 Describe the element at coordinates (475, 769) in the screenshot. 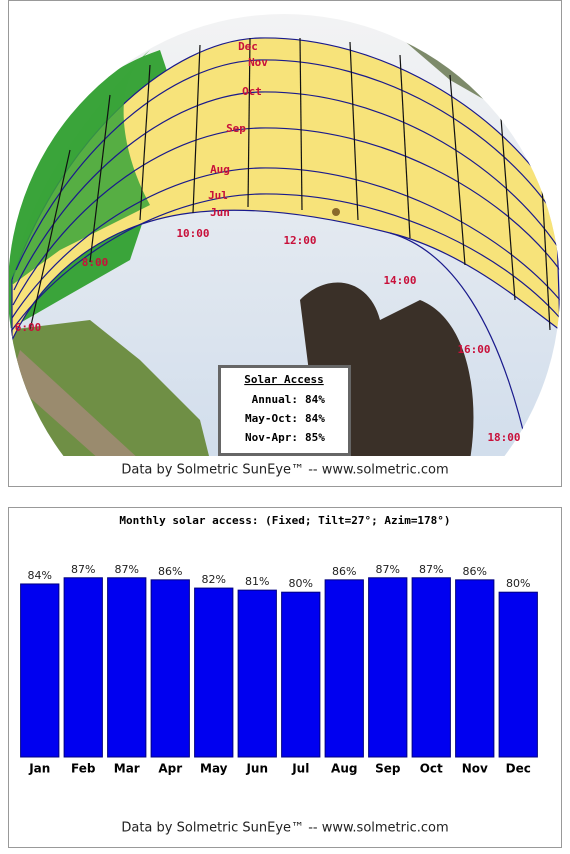

I see `x-tick-label: Nov` at that location.